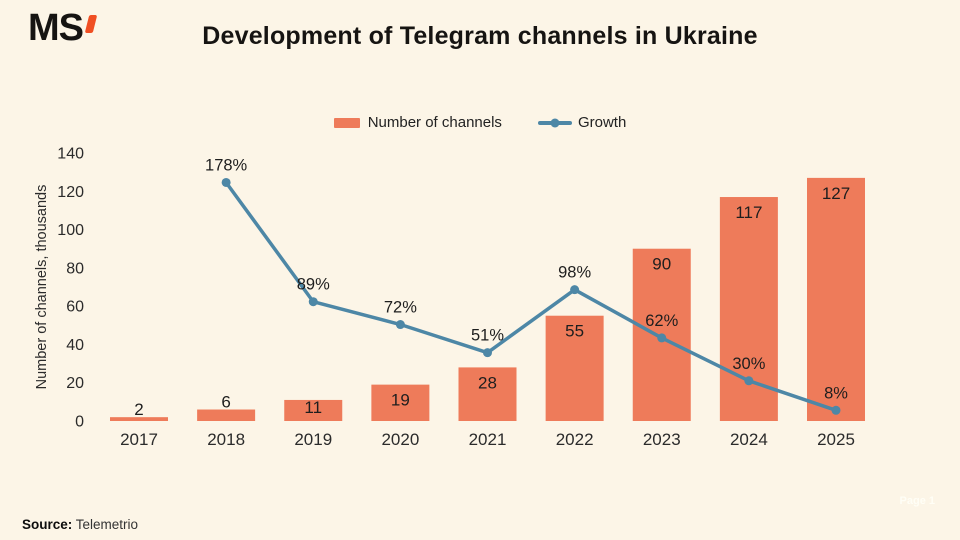 Image resolution: width=960 pixels, height=540 pixels. I want to click on logo: MS, so click(63, 28).